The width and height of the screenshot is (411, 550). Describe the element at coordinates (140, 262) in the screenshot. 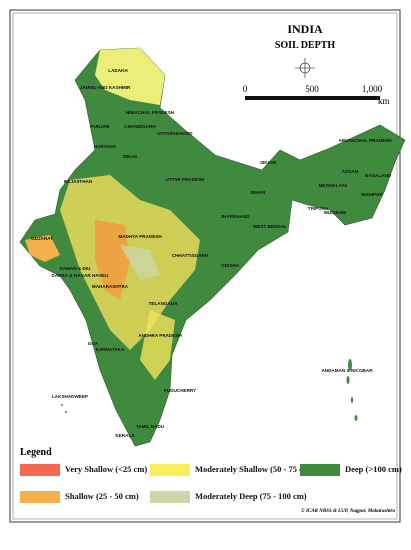

I see `moderate-patch` at that location.